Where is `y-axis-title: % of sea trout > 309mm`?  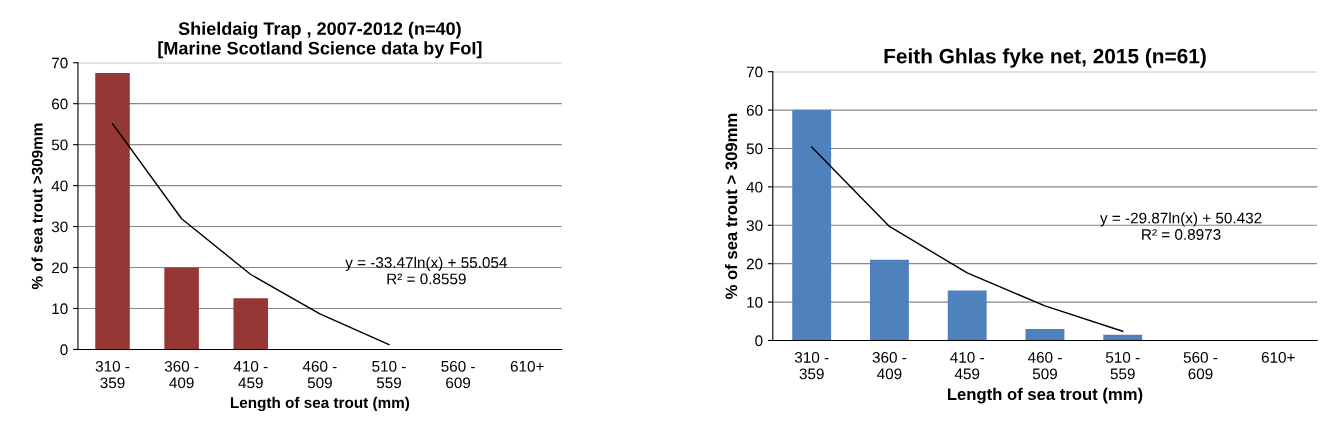 y-axis-title: % of sea trout > 309mm is located at coordinates (731, 206).